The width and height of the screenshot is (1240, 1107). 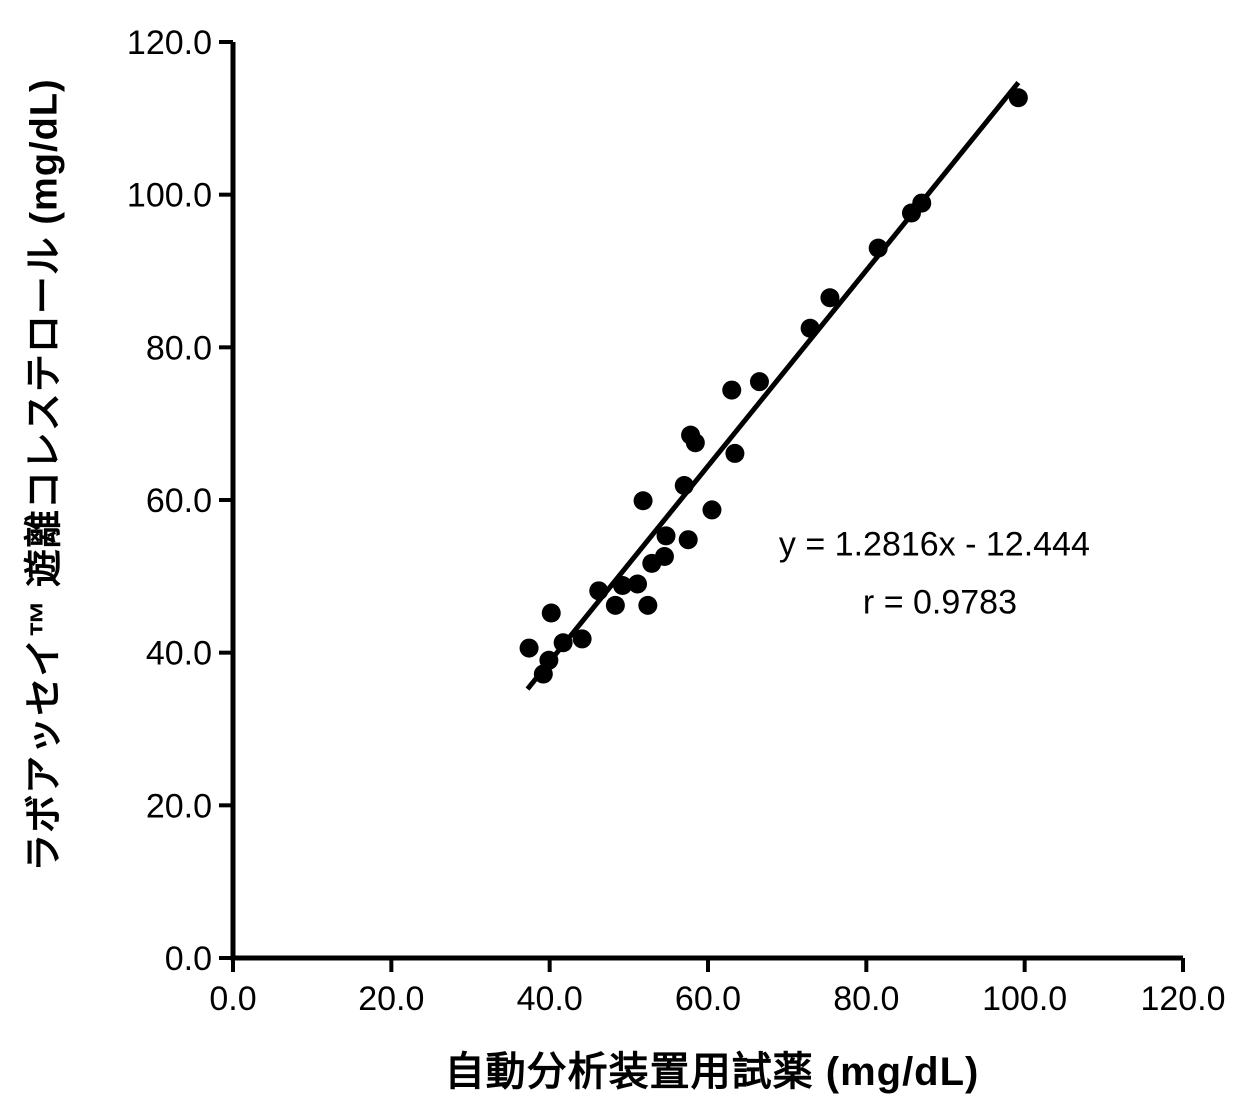 What do you see at coordinates (708, 999) in the screenshot?
I see `x-tick-label: 60.0` at bounding box center [708, 999].